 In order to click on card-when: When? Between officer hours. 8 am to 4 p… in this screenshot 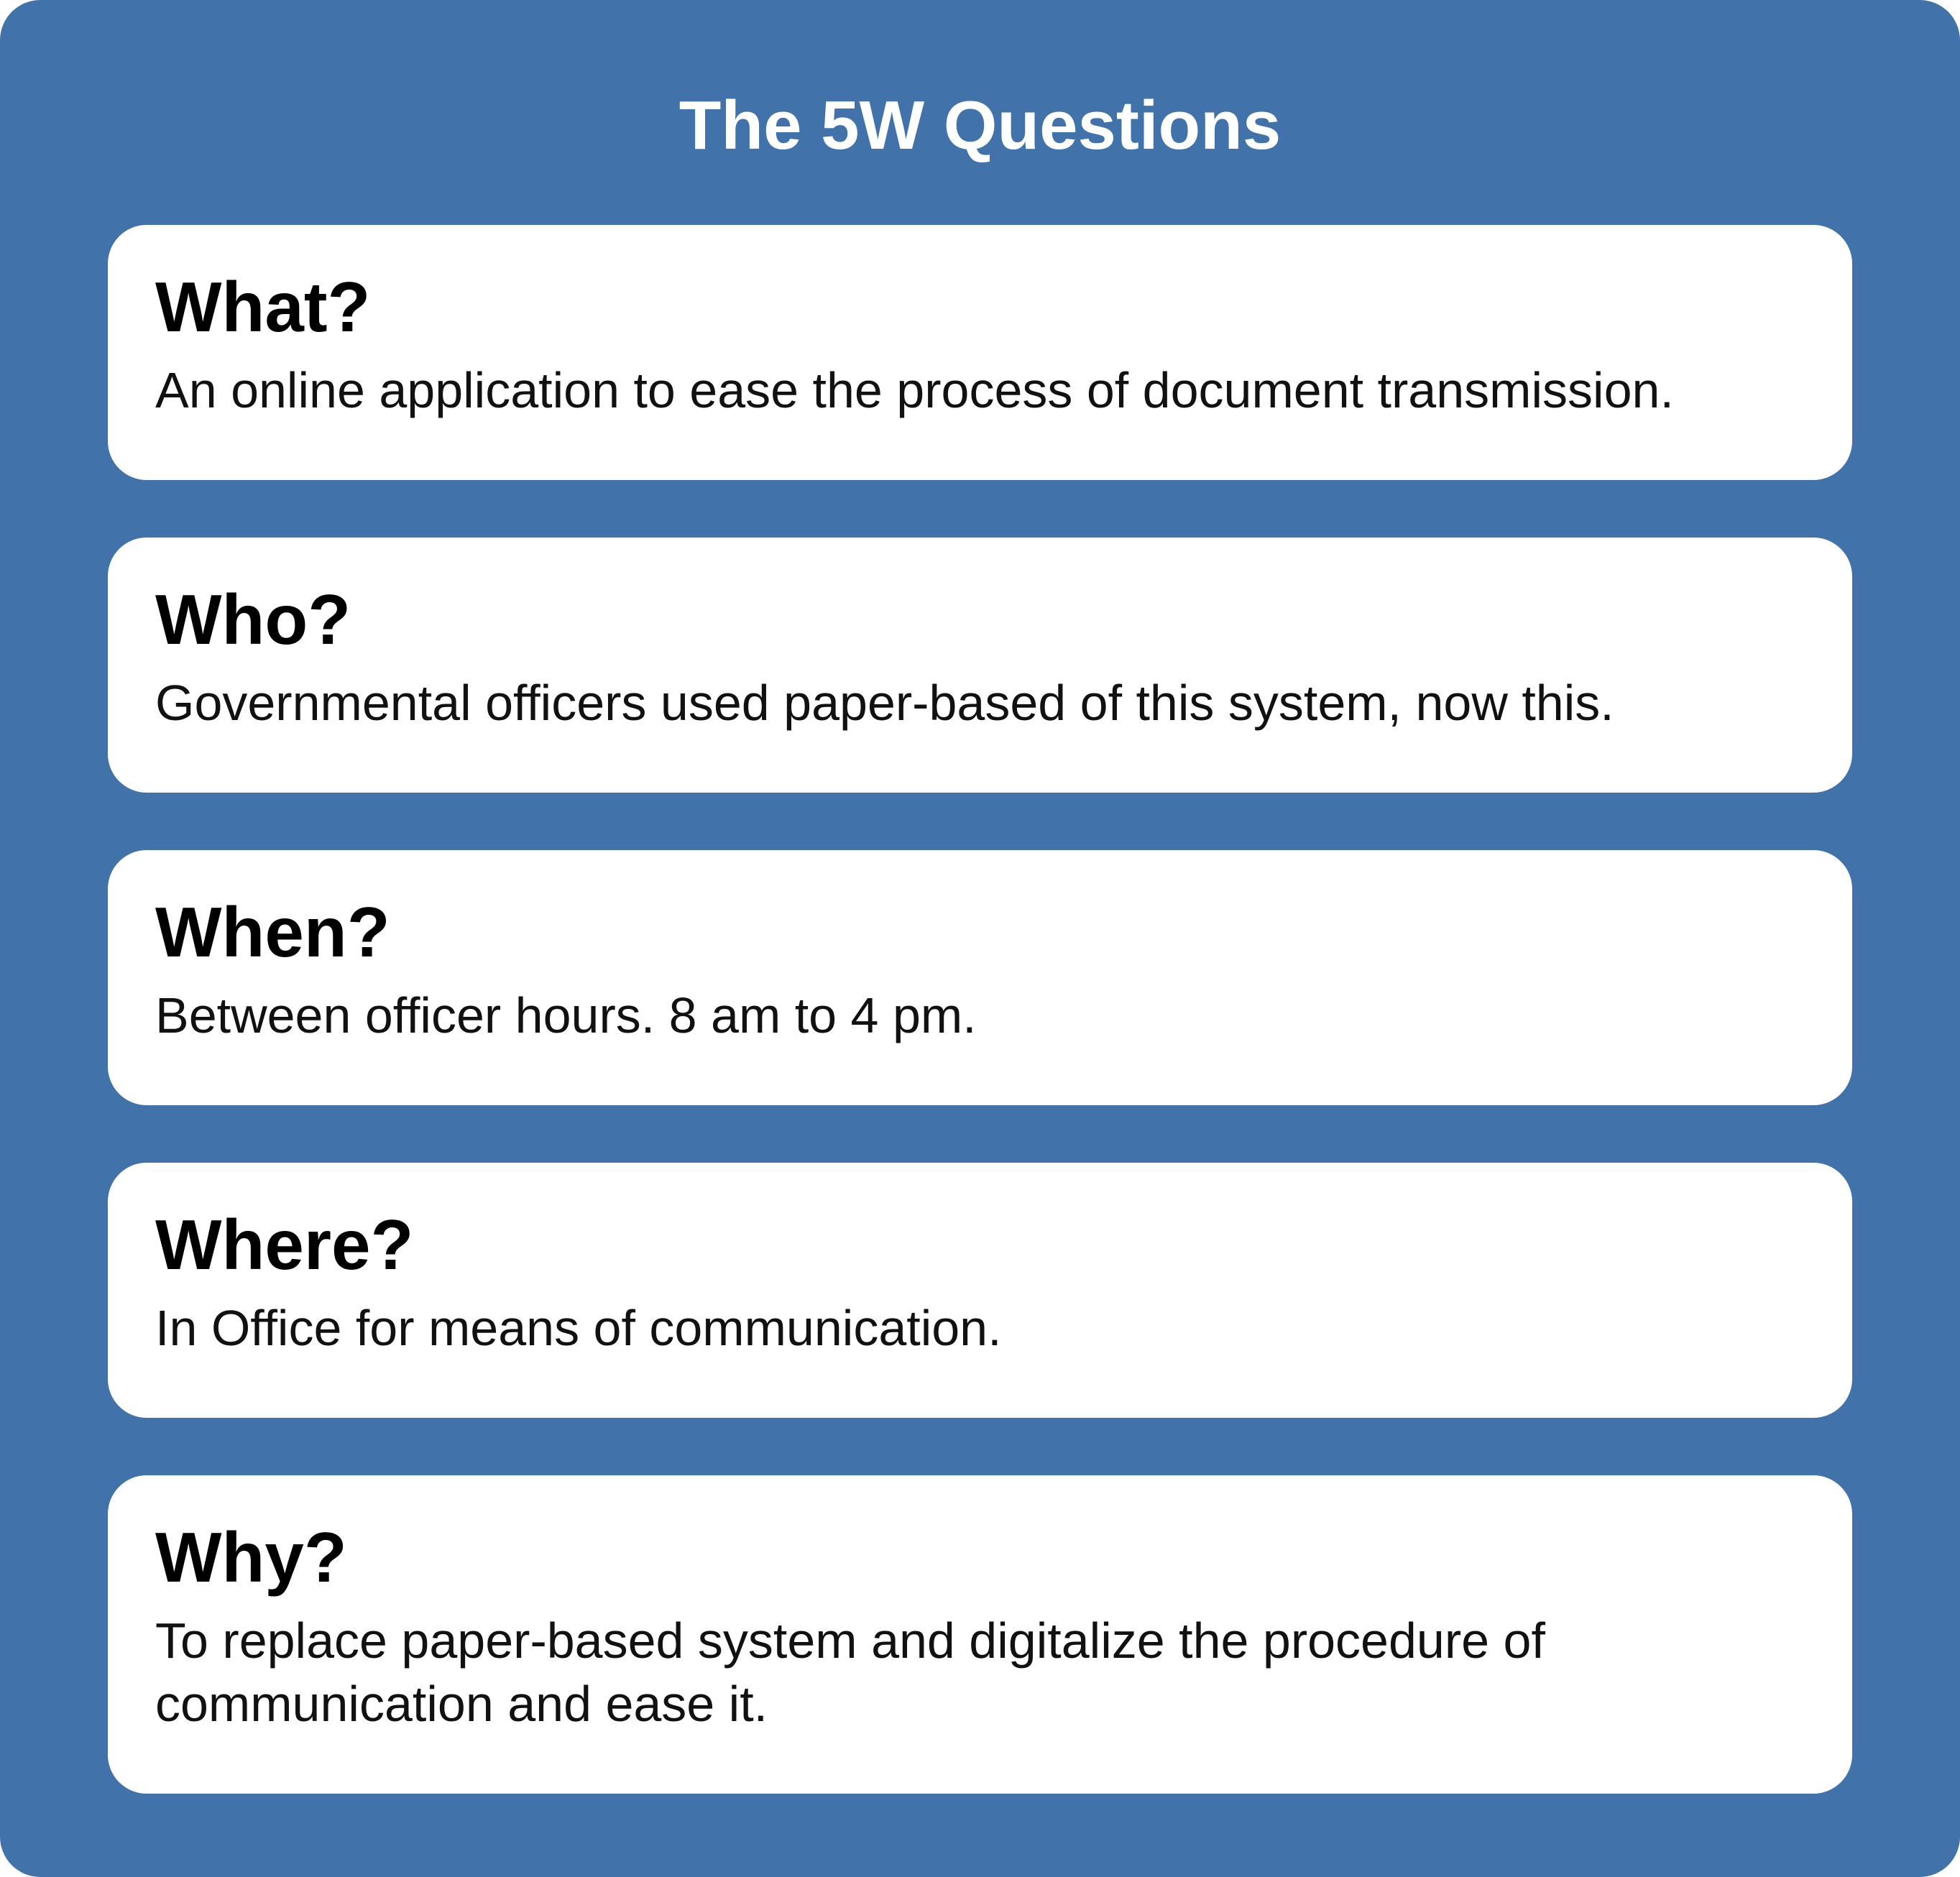, I will do `click(980, 978)`.